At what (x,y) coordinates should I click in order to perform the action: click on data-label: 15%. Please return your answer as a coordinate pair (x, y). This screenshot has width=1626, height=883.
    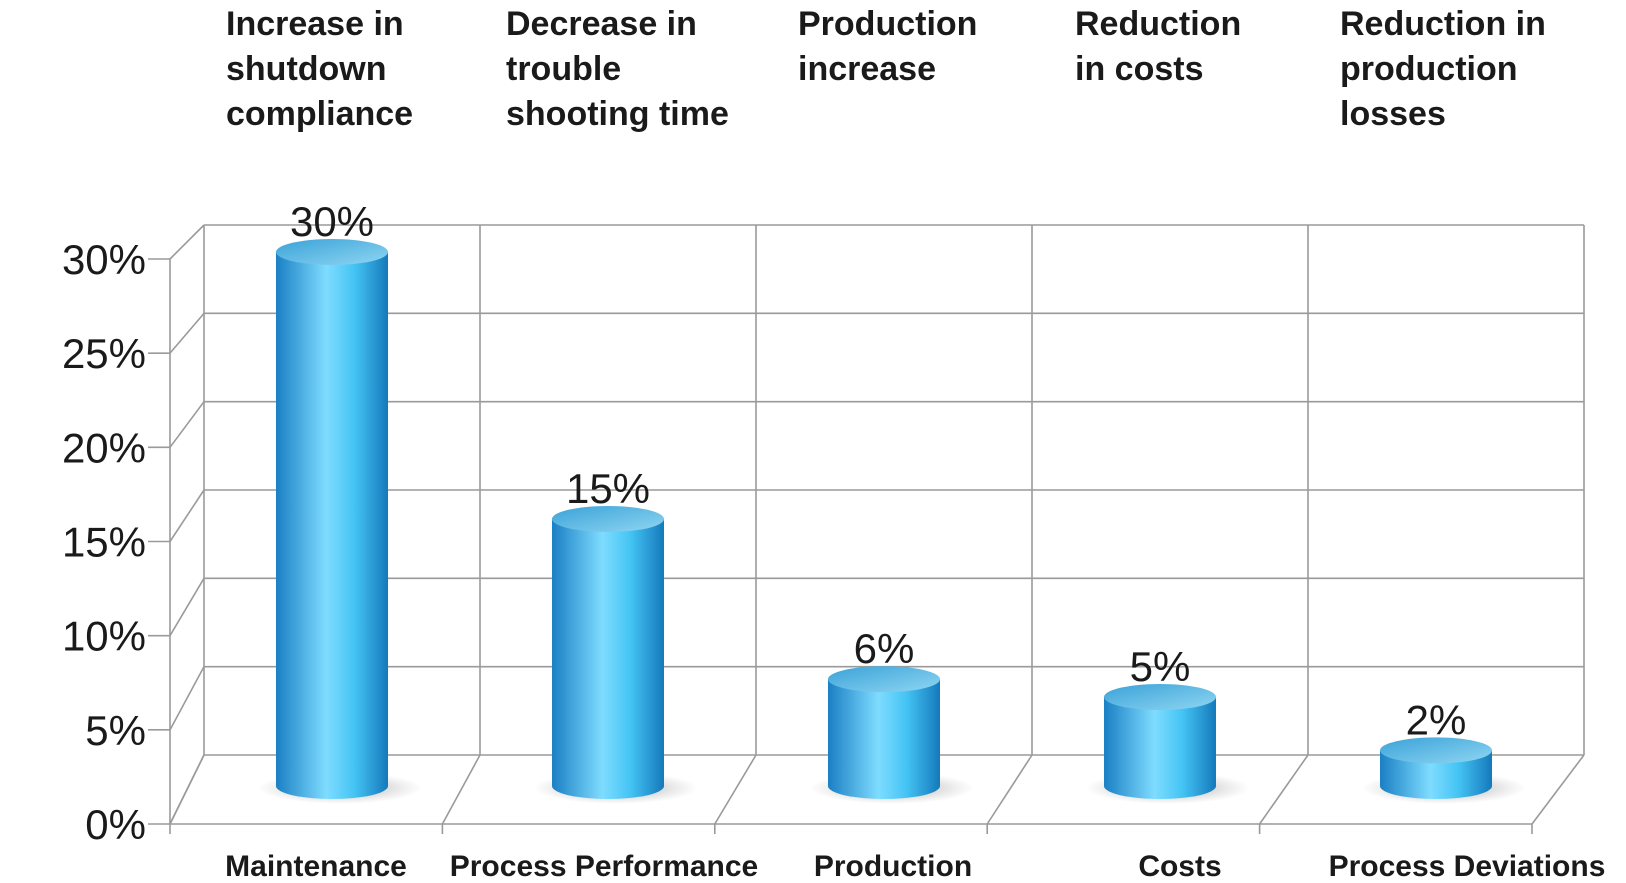
    Looking at the image, I should click on (608, 488).